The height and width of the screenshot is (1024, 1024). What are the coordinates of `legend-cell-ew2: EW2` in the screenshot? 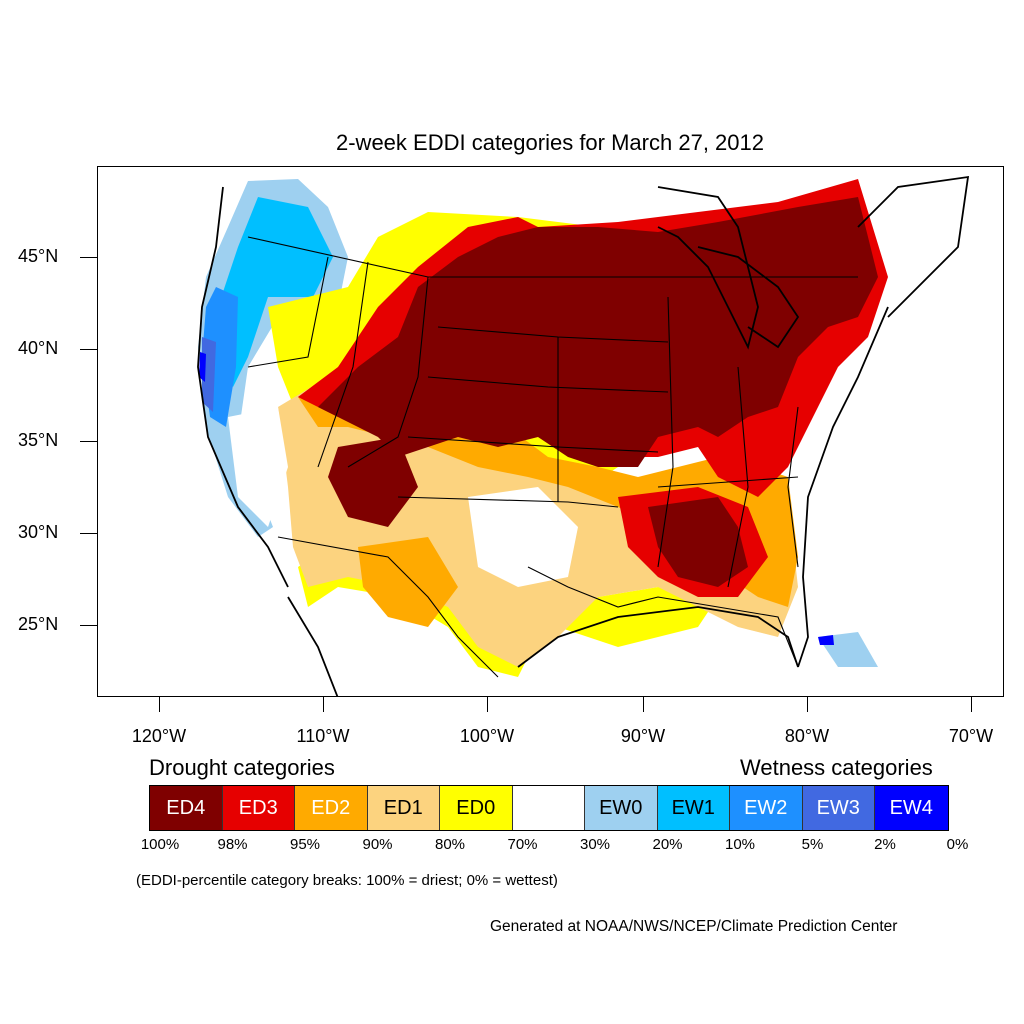 It's located at (766, 808).